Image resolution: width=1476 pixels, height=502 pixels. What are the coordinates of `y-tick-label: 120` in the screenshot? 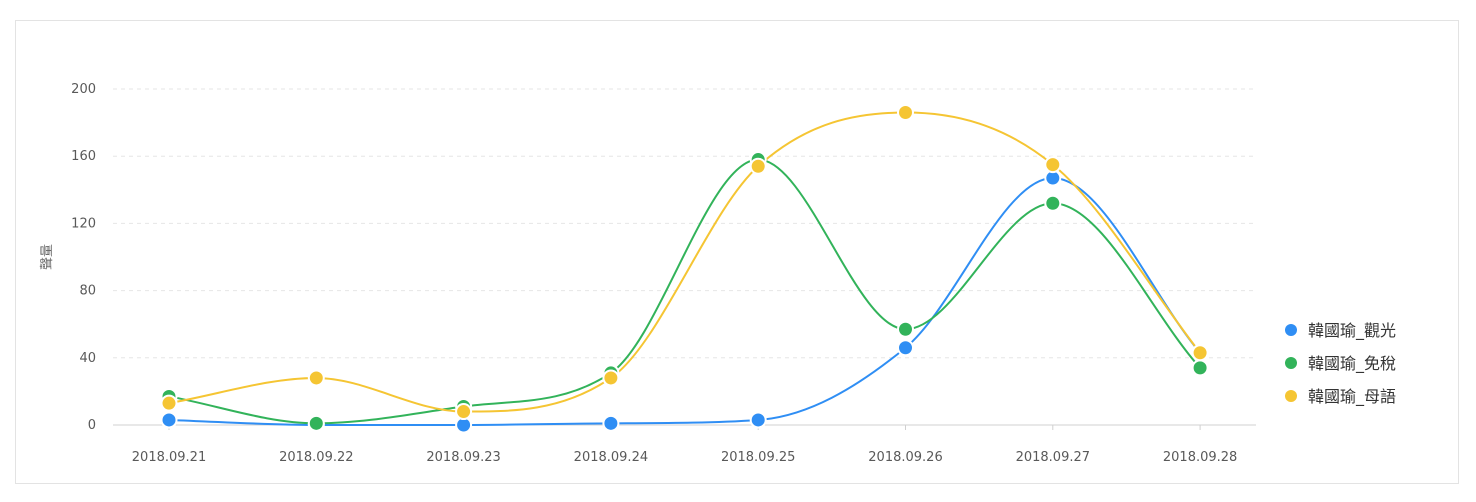 It's located at (83, 223).